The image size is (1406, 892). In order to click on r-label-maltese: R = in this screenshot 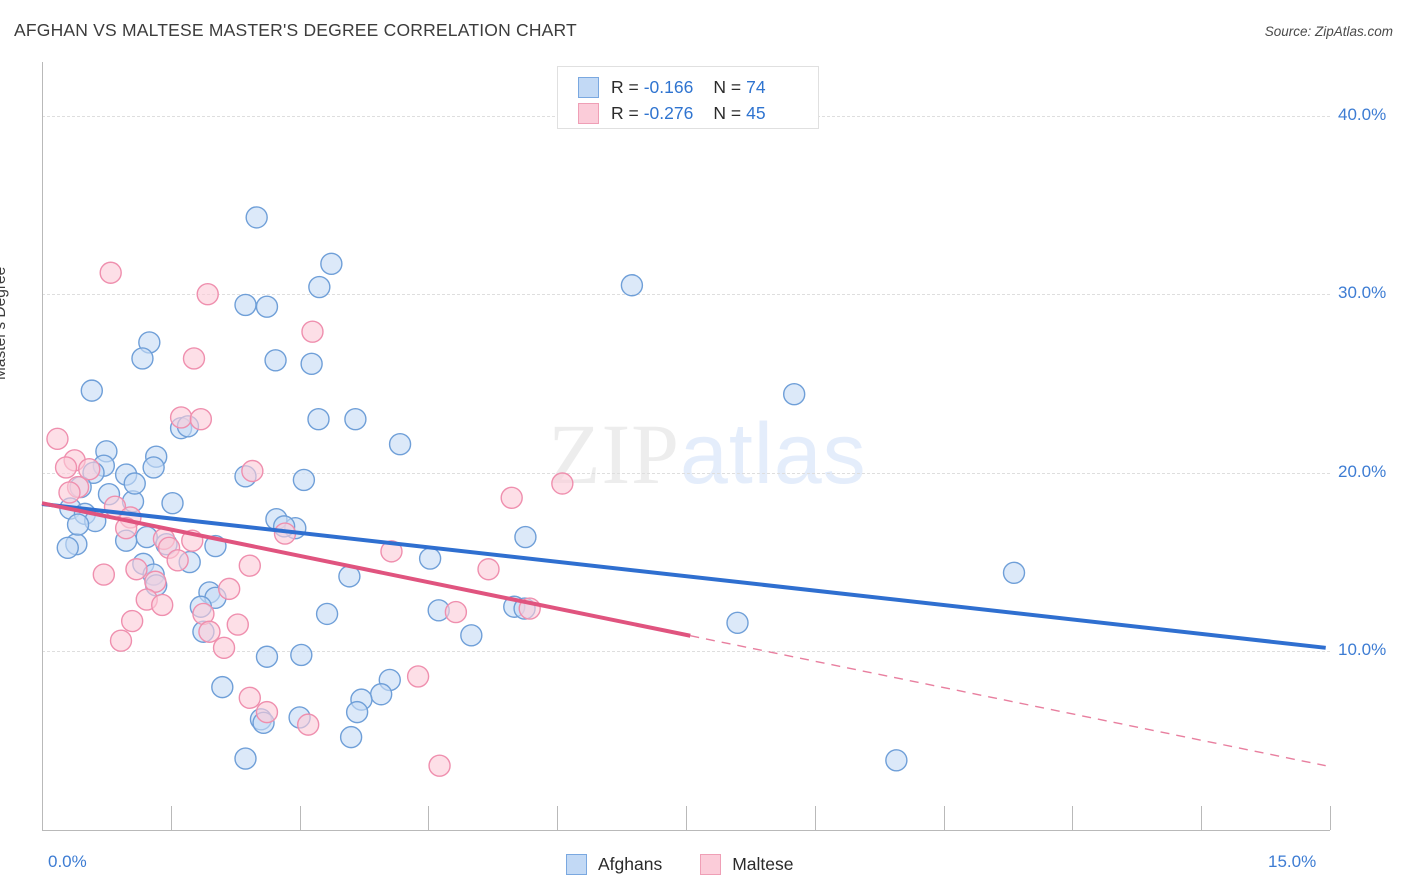, I will do `click(625, 112)`.